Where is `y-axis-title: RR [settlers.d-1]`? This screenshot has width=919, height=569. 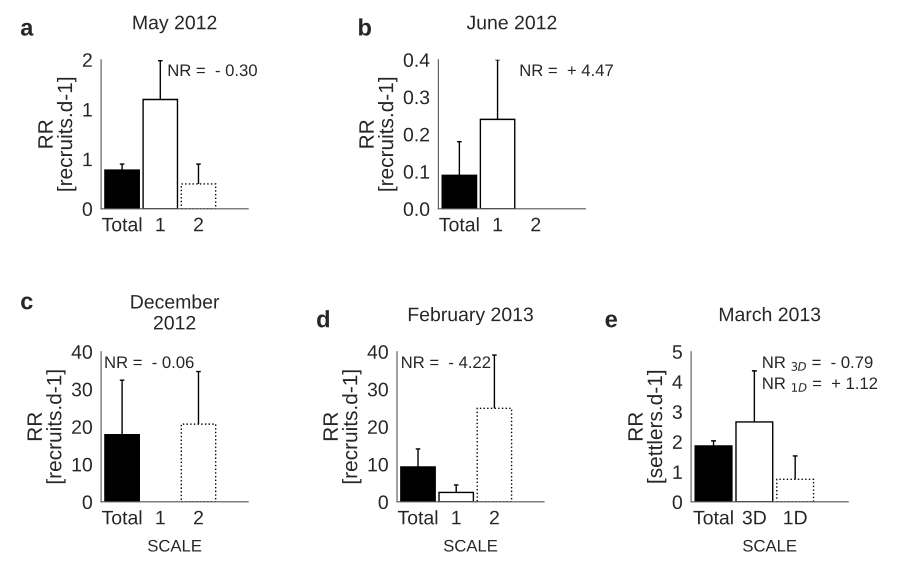 y-axis-title: RR [settlers.d-1] is located at coordinates (647, 426).